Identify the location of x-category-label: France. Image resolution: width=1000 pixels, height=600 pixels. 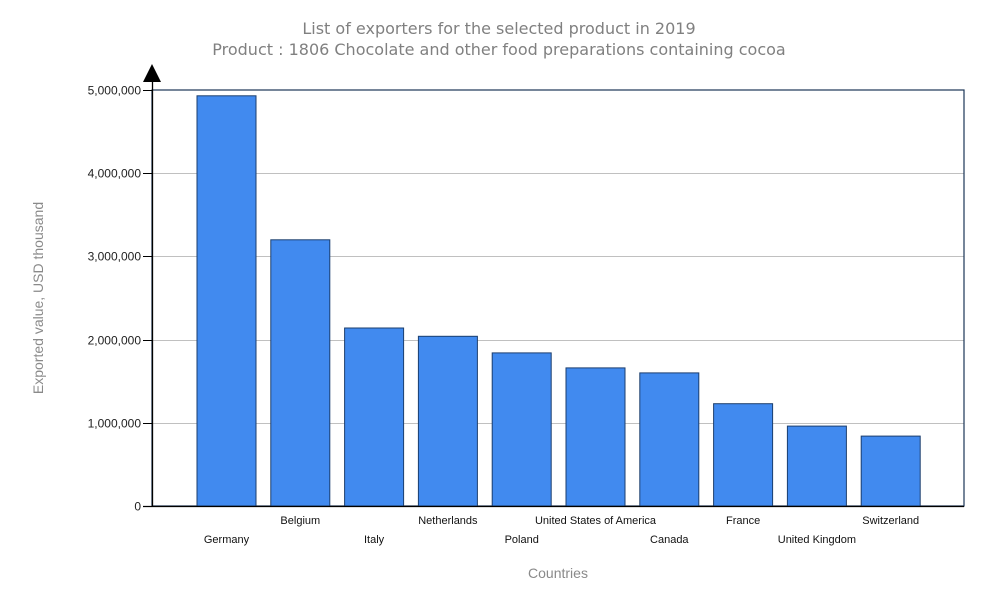
(743, 521).